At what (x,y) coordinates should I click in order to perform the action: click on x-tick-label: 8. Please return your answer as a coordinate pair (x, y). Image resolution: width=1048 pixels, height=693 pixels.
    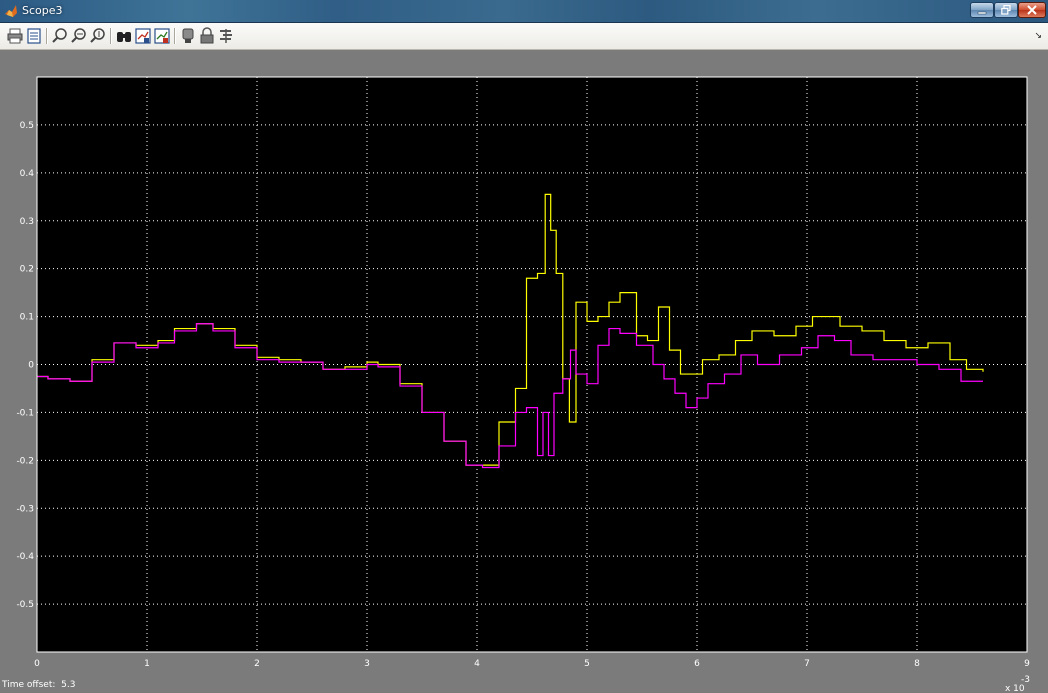
    Looking at the image, I should click on (917, 664).